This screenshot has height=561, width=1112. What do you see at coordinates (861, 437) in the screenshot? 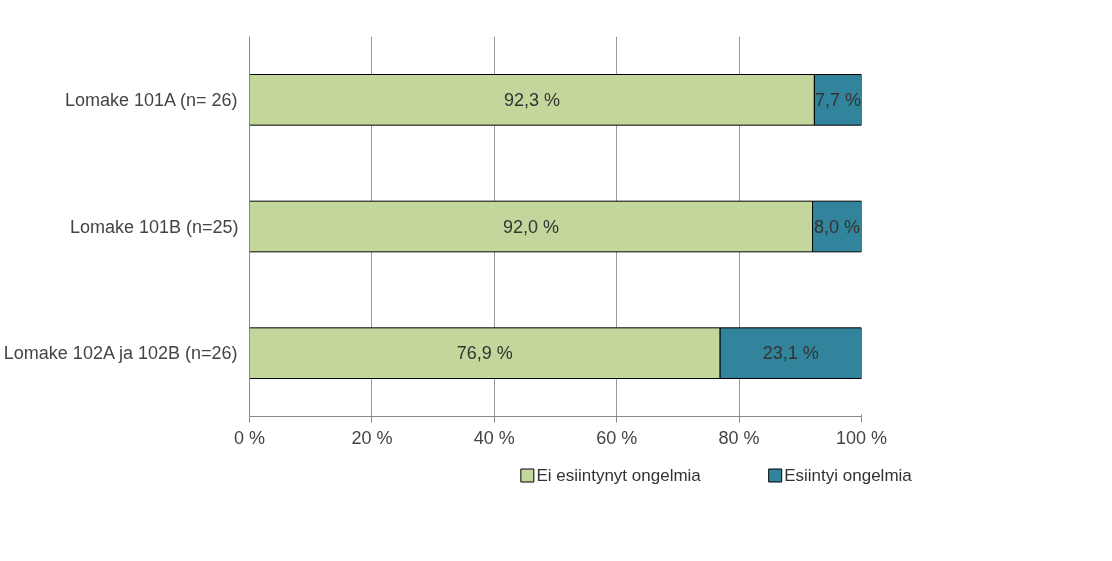
I see `x-tick-label: 100 %` at bounding box center [861, 437].